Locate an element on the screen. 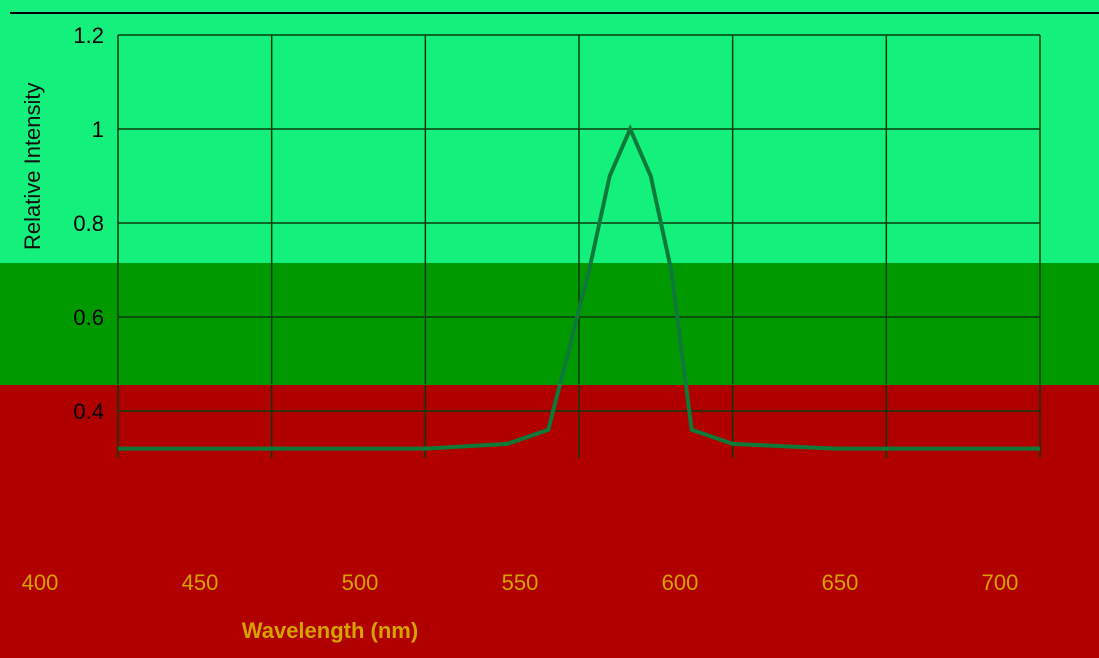  x-tick-label: 400 is located at coordinates (40, 582).